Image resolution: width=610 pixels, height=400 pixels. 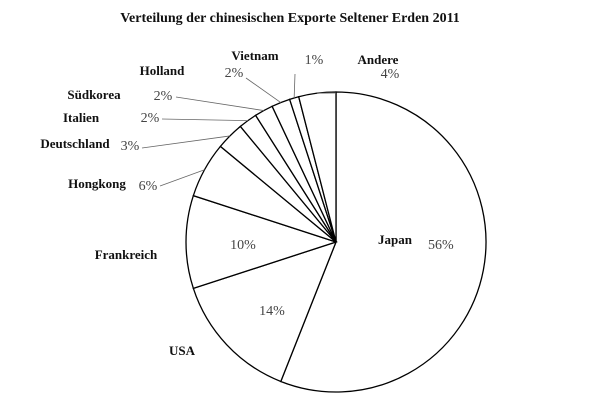 I want to click on slice-label: Japan, so click(x=395, y=239).